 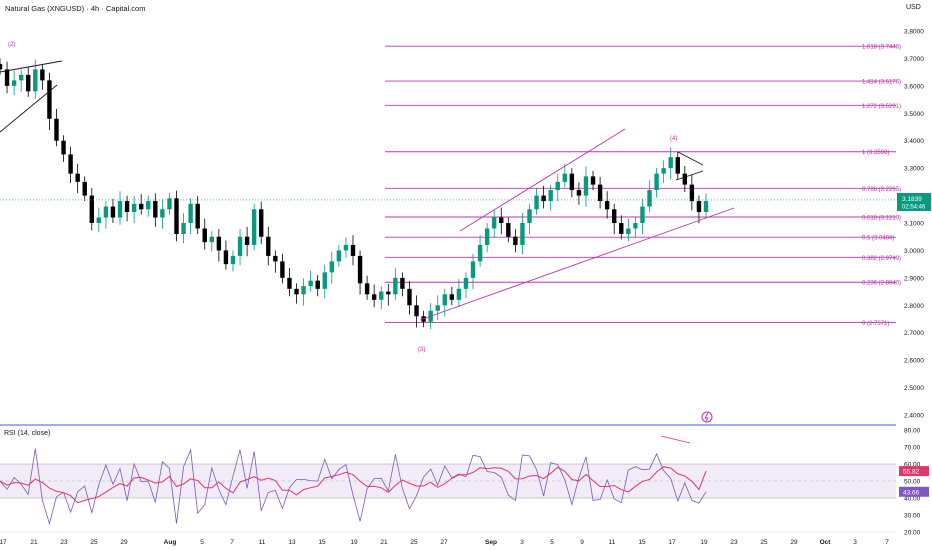 What do you see at coordinates (34, 542) in the screenshot?
I see `time-axis-tick: 21` at bounding box center [34, 542].